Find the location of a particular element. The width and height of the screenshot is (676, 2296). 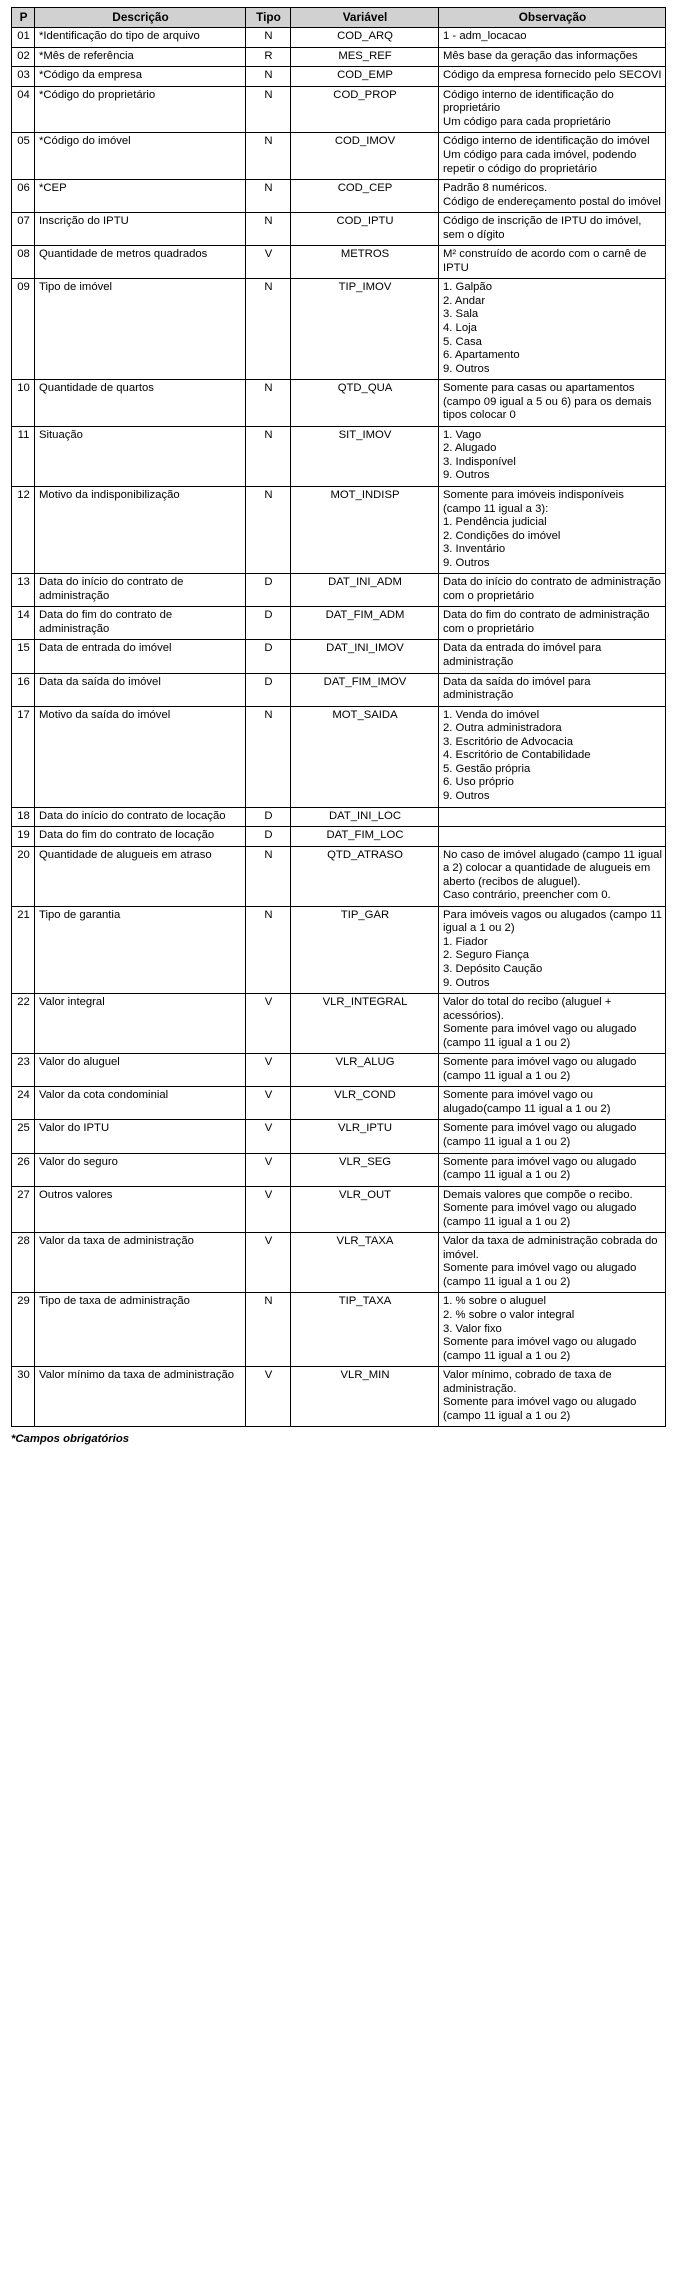

cell-descricao-text: Outros valores is located at coordinates (76, 1194).